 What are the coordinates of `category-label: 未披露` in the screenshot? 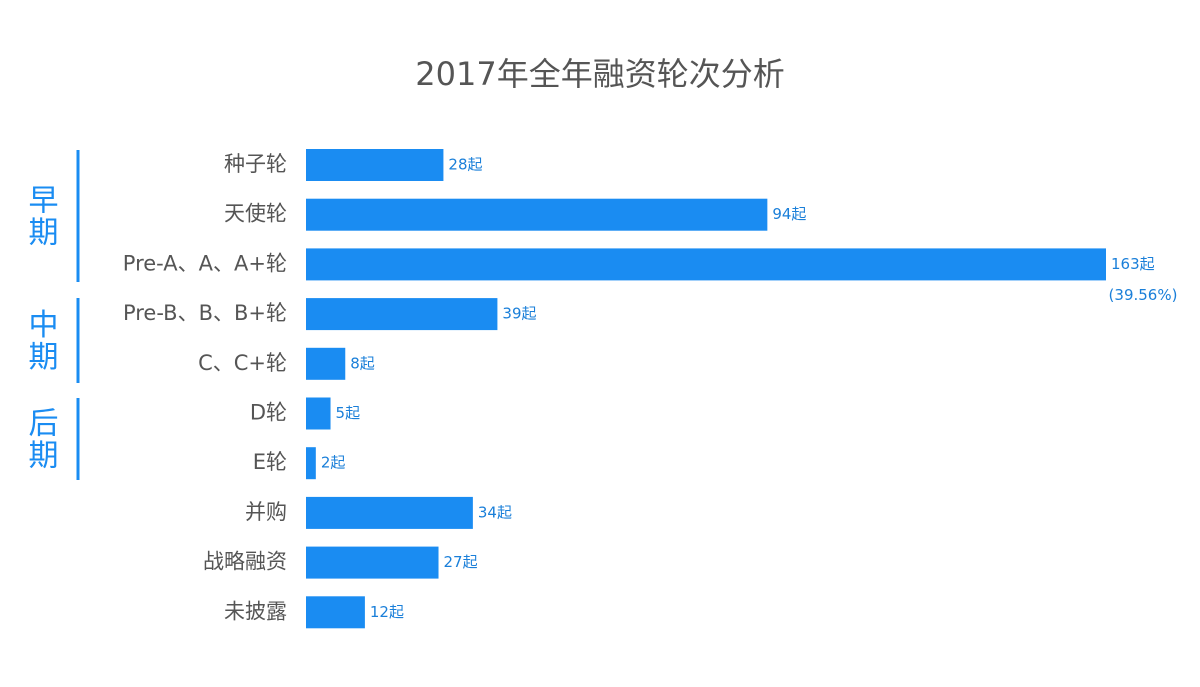 It's located at (255, 611).